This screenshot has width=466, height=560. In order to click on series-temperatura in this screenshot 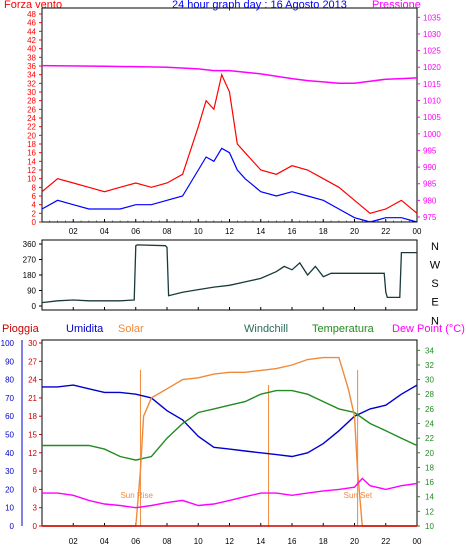, I will do `click(230, 425)`.